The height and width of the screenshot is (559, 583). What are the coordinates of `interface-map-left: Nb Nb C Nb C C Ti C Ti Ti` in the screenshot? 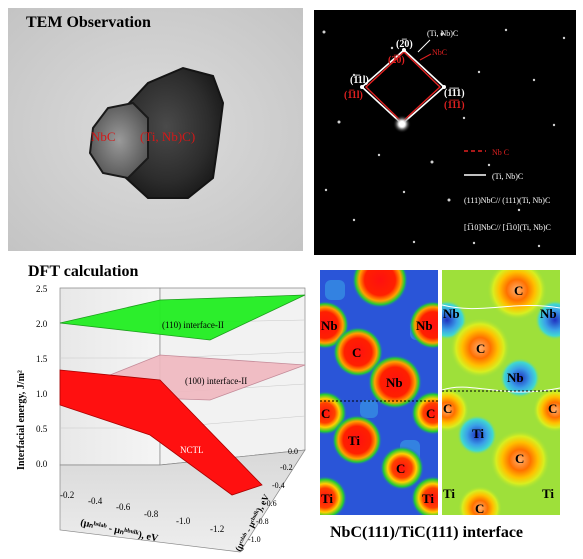 It's located at (379, 392).